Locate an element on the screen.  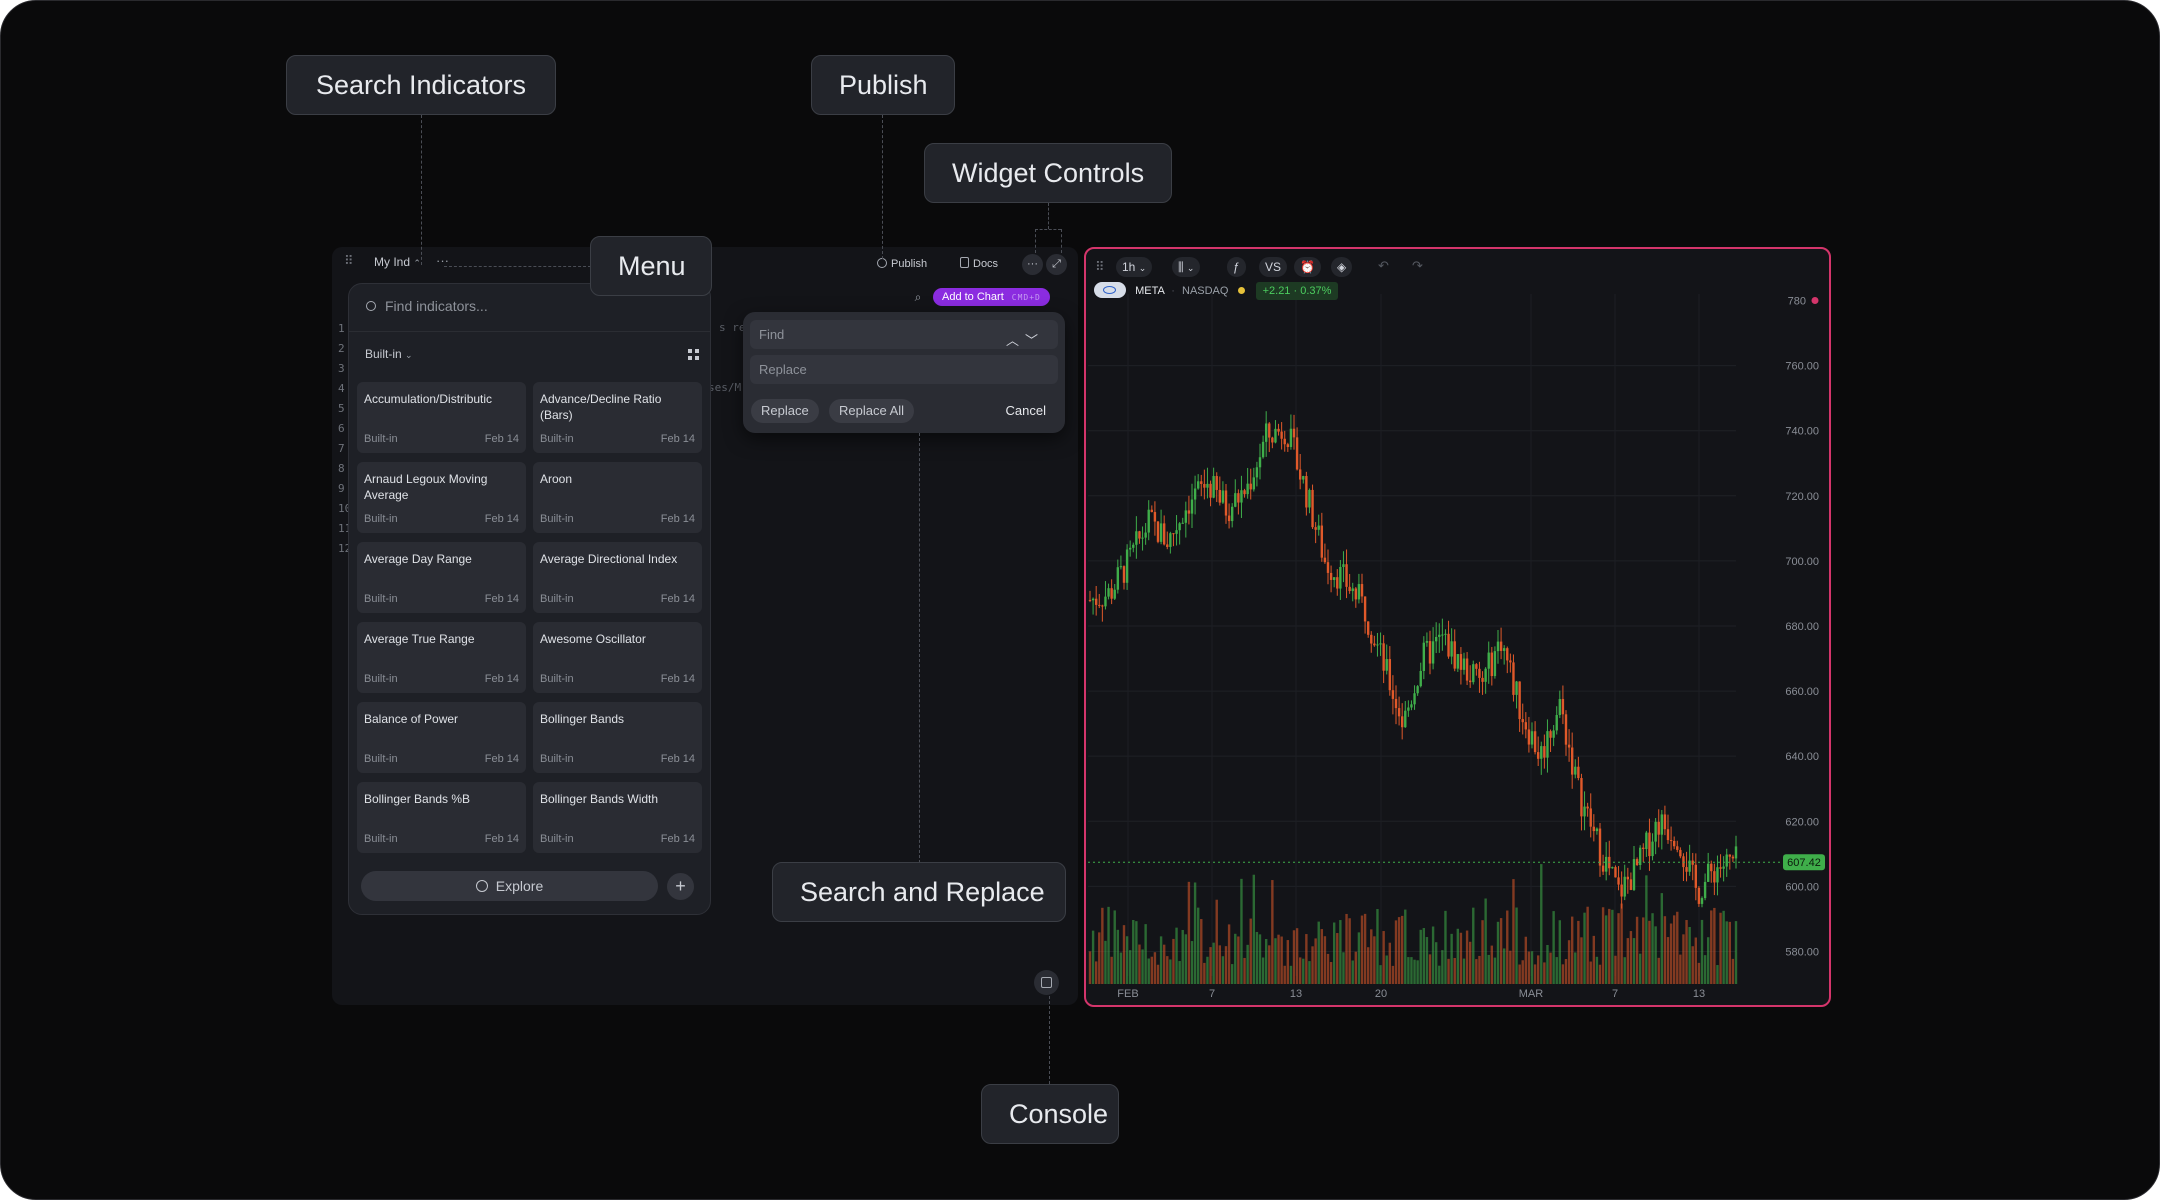
widget-more-button: ··· is located at coordinates (1032, 264).